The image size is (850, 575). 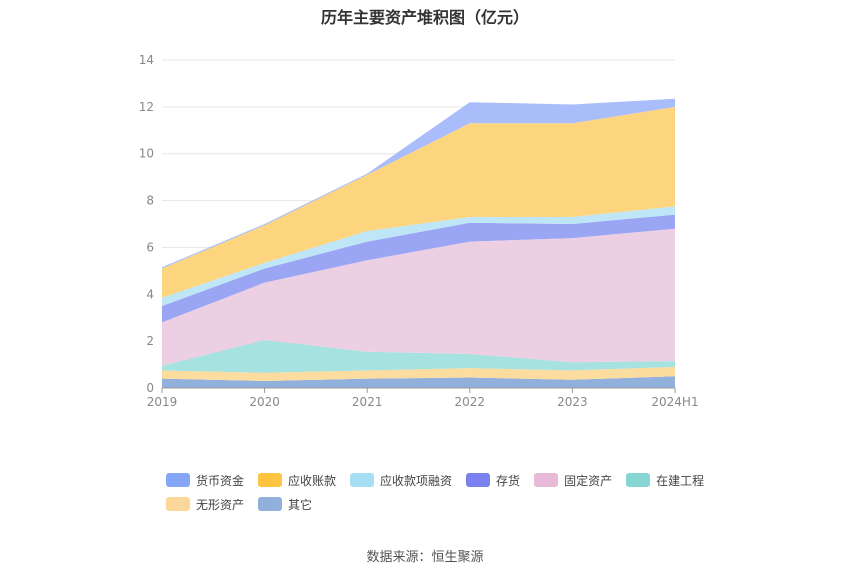 What do you see at coordinates (416, 480) in the screenshot?
I see `legend-label: 应收款项融资` at bounding box center [416, 480].